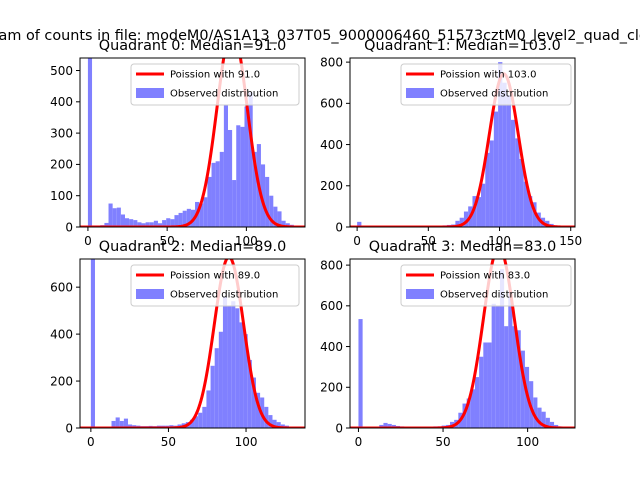 The width and height of the screenshot is (640, 480). I want to click on x-tick-label: 150, so click(570, 241).